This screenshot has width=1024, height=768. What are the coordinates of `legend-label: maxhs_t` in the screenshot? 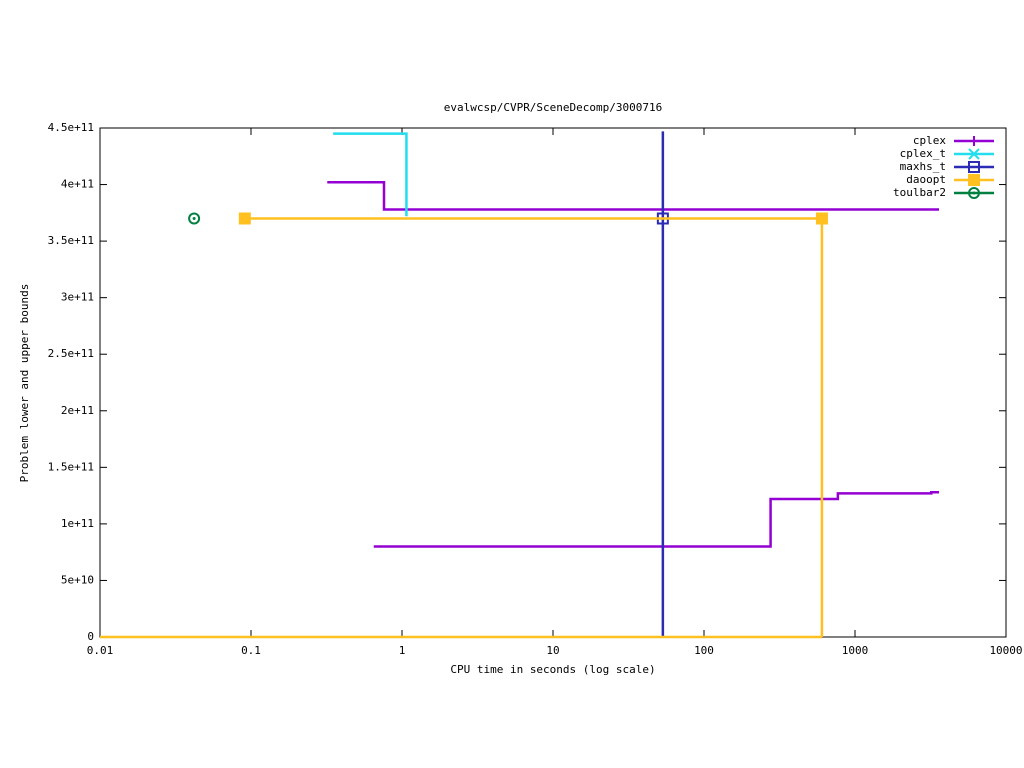 It's located at (923, 166).